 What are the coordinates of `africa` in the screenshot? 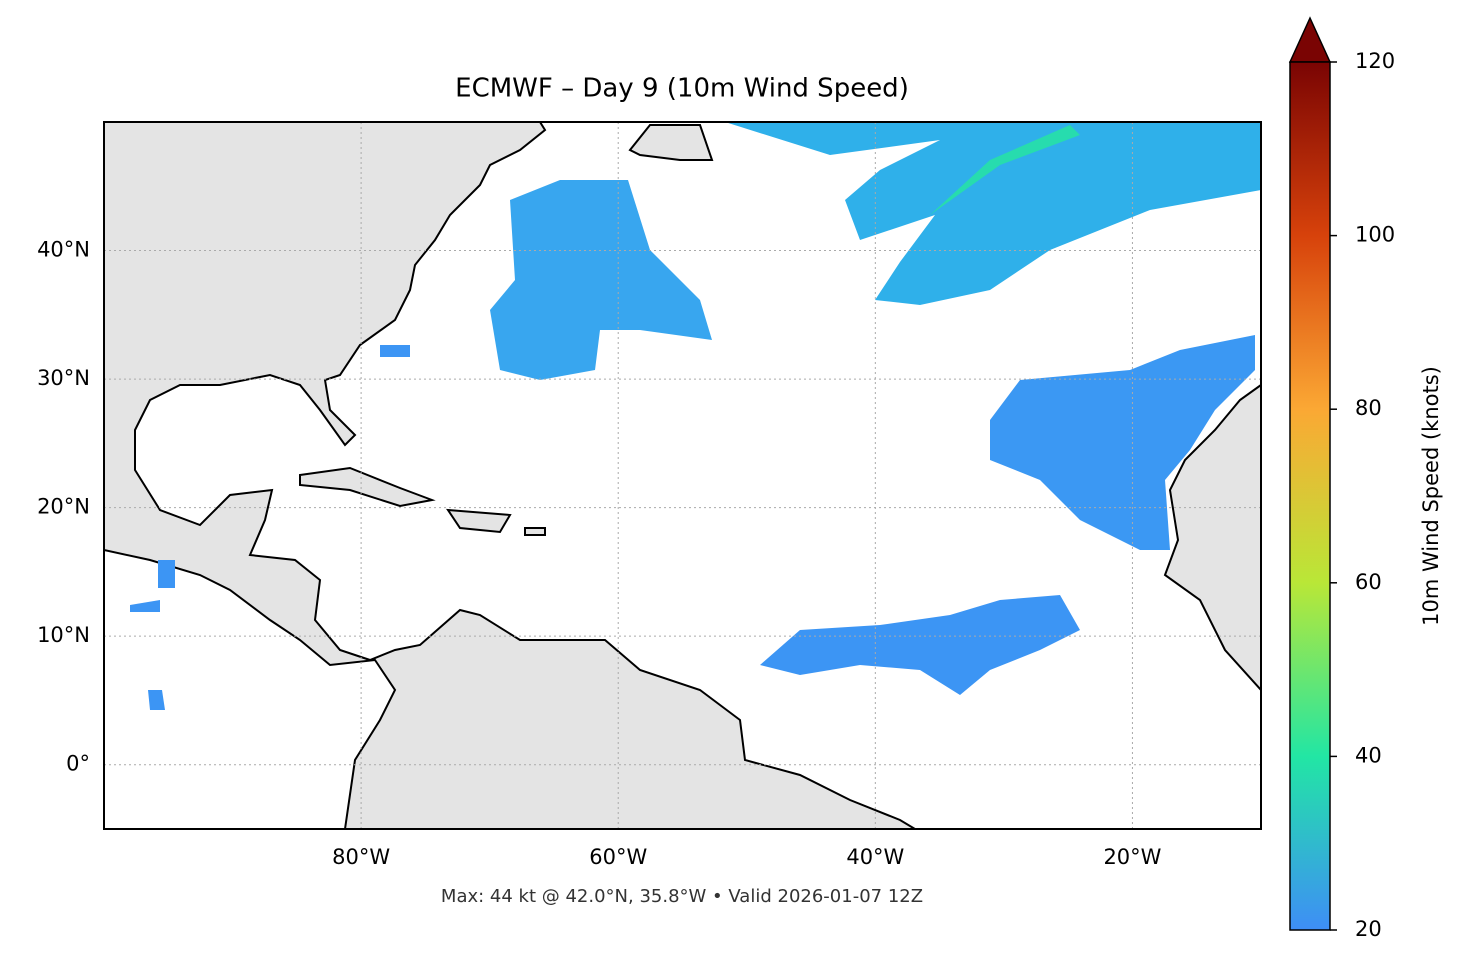 It's located at (1212, 537).